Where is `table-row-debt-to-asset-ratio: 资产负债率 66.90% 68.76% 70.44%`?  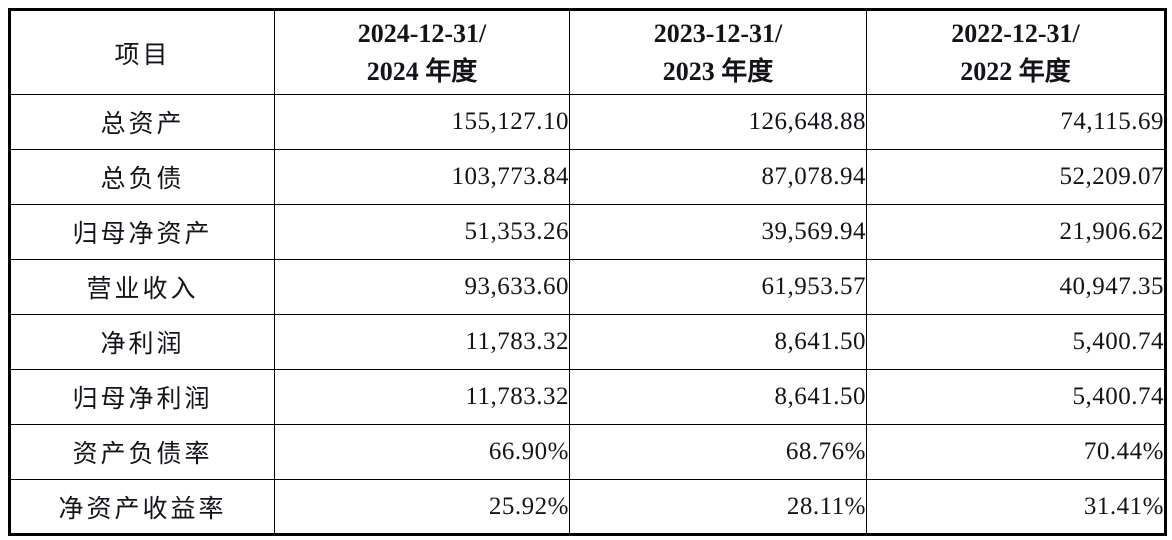 table-row-debt-to-asset-ratio: 资产负债率 66.90% 68.76% 70.44% is located at coordinates (587, 452).